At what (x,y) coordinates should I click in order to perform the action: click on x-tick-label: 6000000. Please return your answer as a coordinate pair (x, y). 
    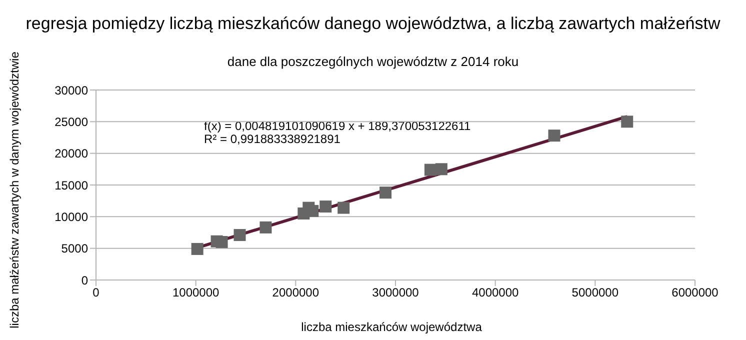
    Looking at the image, I should click on (695, 293).